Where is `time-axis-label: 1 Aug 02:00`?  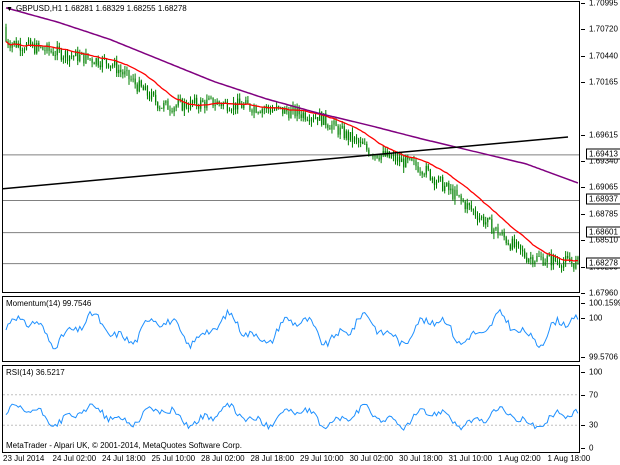 time-axis-label: 1 Aug 02:00 is located at coordinates (519, 458).